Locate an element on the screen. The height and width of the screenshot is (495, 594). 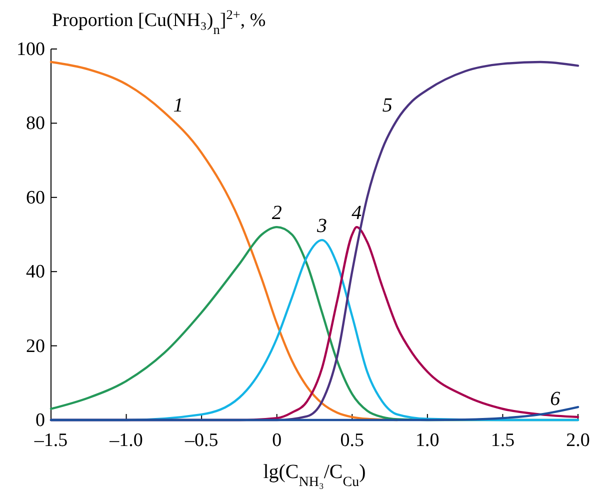
x-tick-label: 1.5 is located at coordinates (502, 440).